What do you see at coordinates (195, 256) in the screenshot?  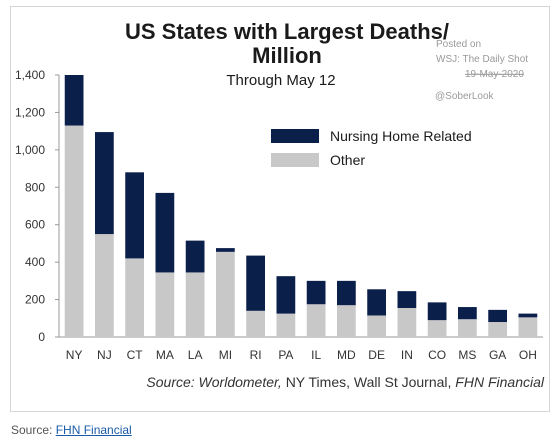 I see `bar-la-nursing-home-related` at bounding box center [195, 256].